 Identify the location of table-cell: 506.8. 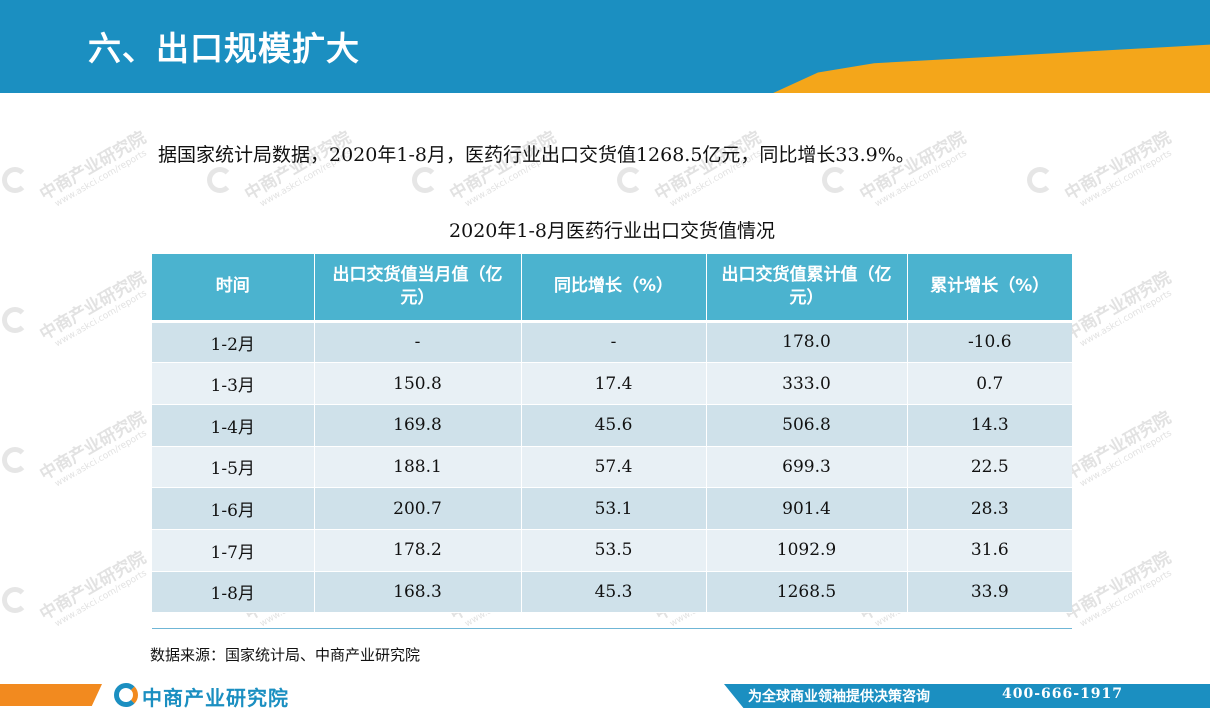
(807, 425).